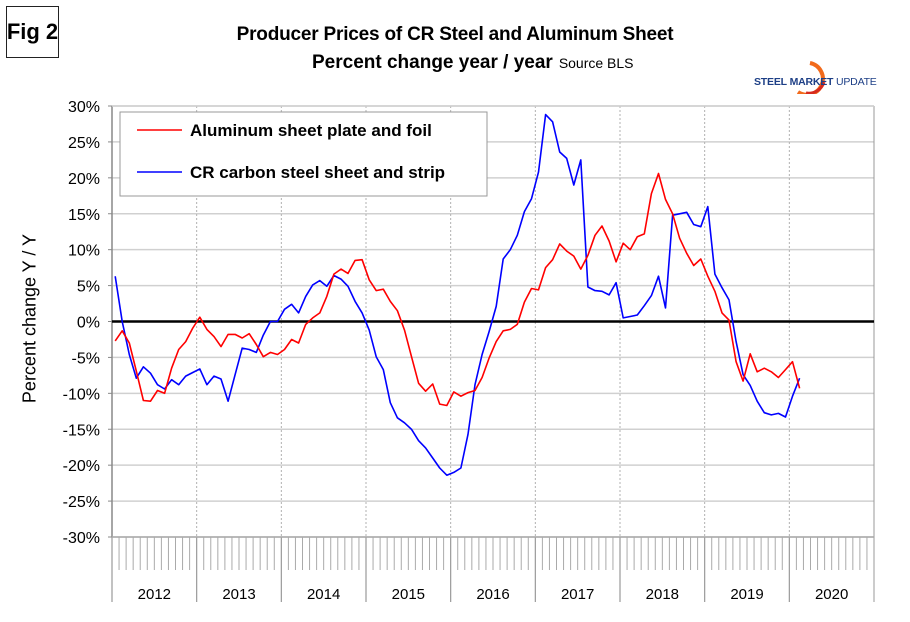 This screenshot has width=910, height=622. I want to click on legend-label: Aluminum sheet plate and foil, so click(311, 130).